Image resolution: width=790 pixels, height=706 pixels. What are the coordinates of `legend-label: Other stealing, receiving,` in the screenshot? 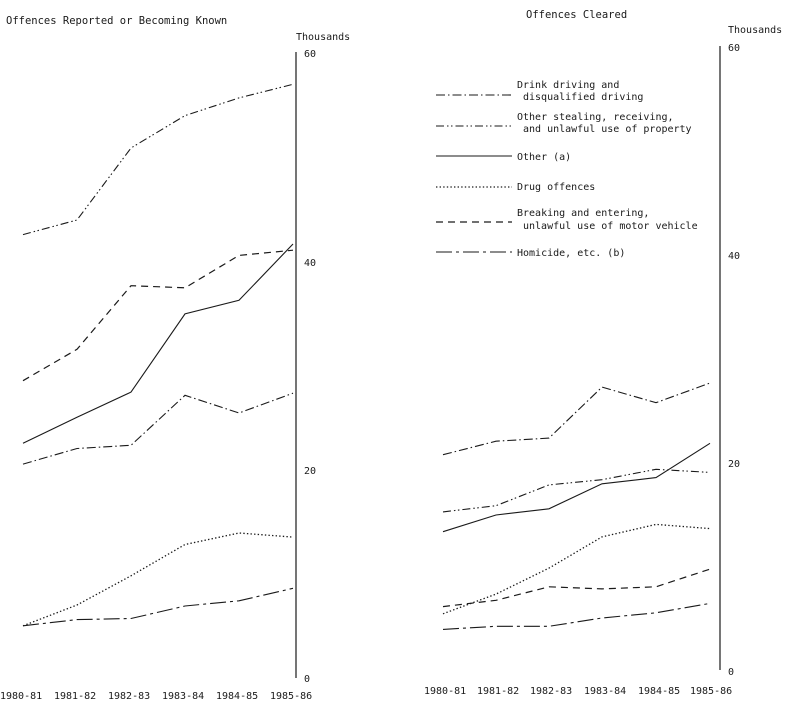 It's located at (595, 117).